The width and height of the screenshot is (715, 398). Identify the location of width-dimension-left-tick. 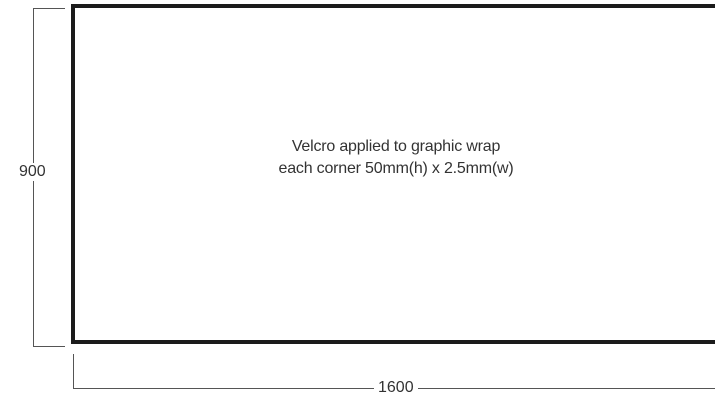
(73, 371).